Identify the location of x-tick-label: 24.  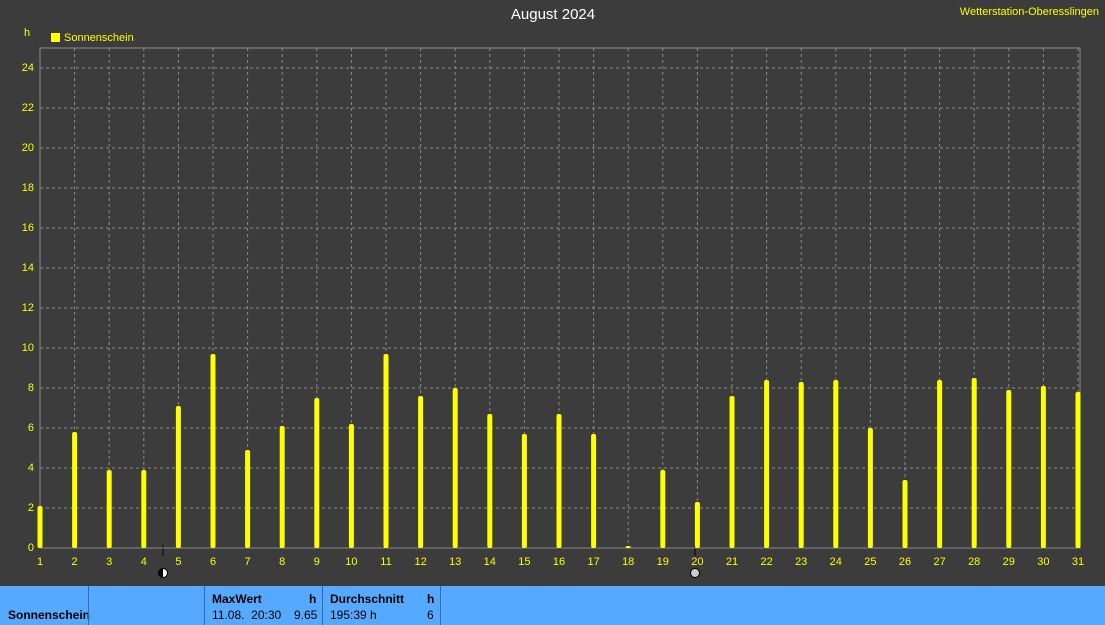
(836, 562).